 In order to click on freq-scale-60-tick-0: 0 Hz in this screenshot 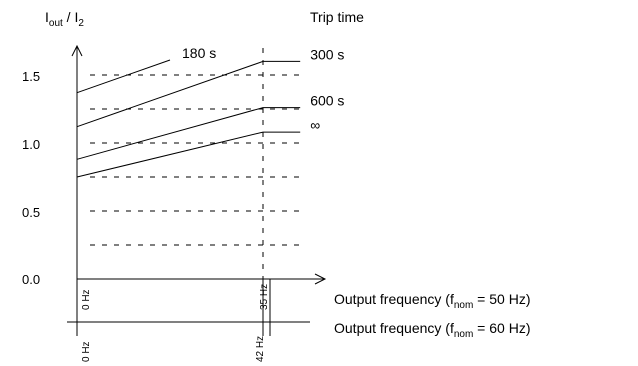, I will do `click(86, 351)`.